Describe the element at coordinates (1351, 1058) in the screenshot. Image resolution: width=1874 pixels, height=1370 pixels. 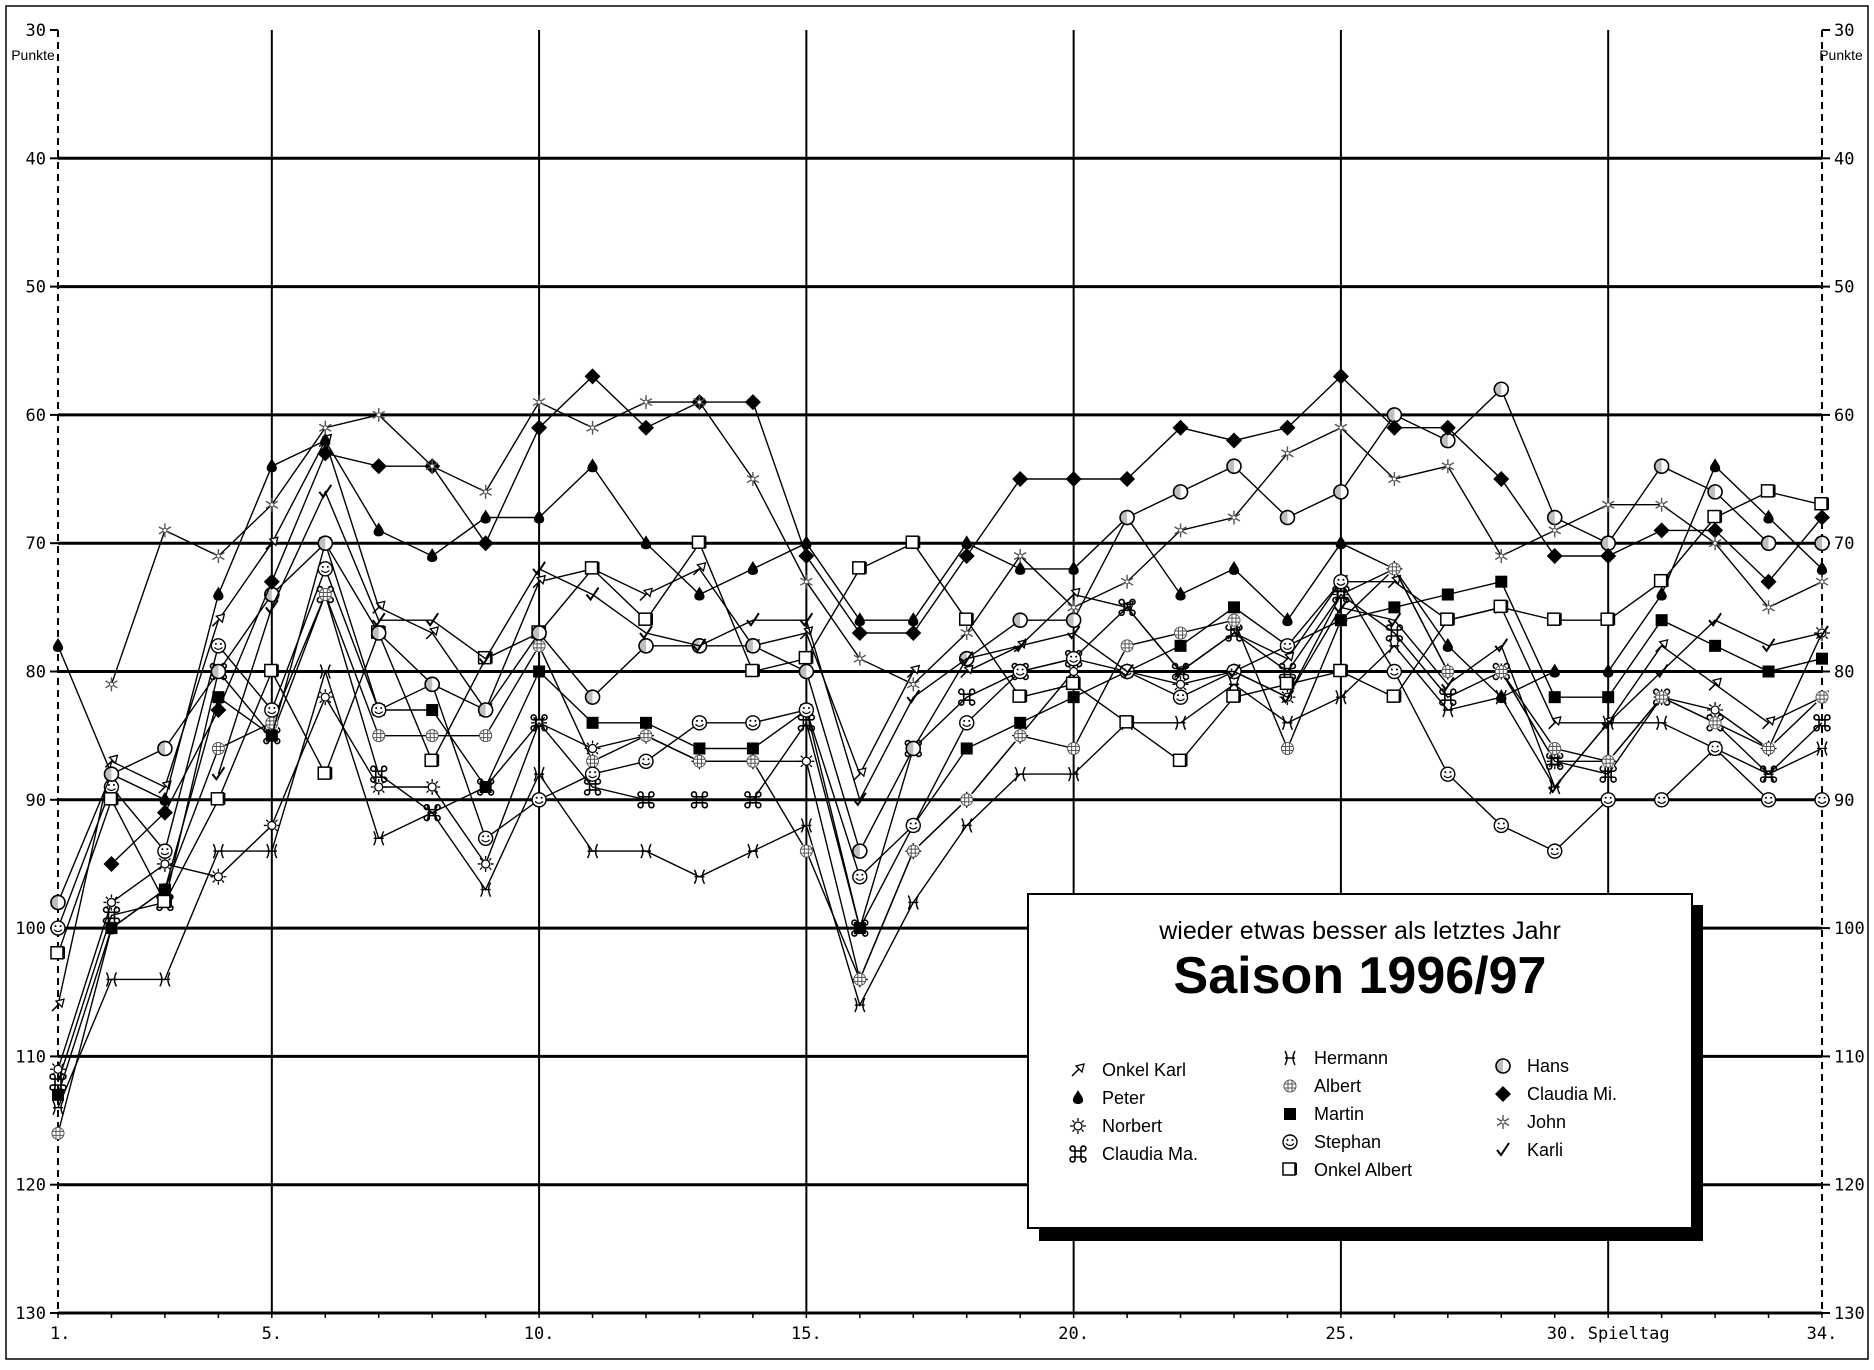
I see `legend-label-hermann: Hermann` at that location.